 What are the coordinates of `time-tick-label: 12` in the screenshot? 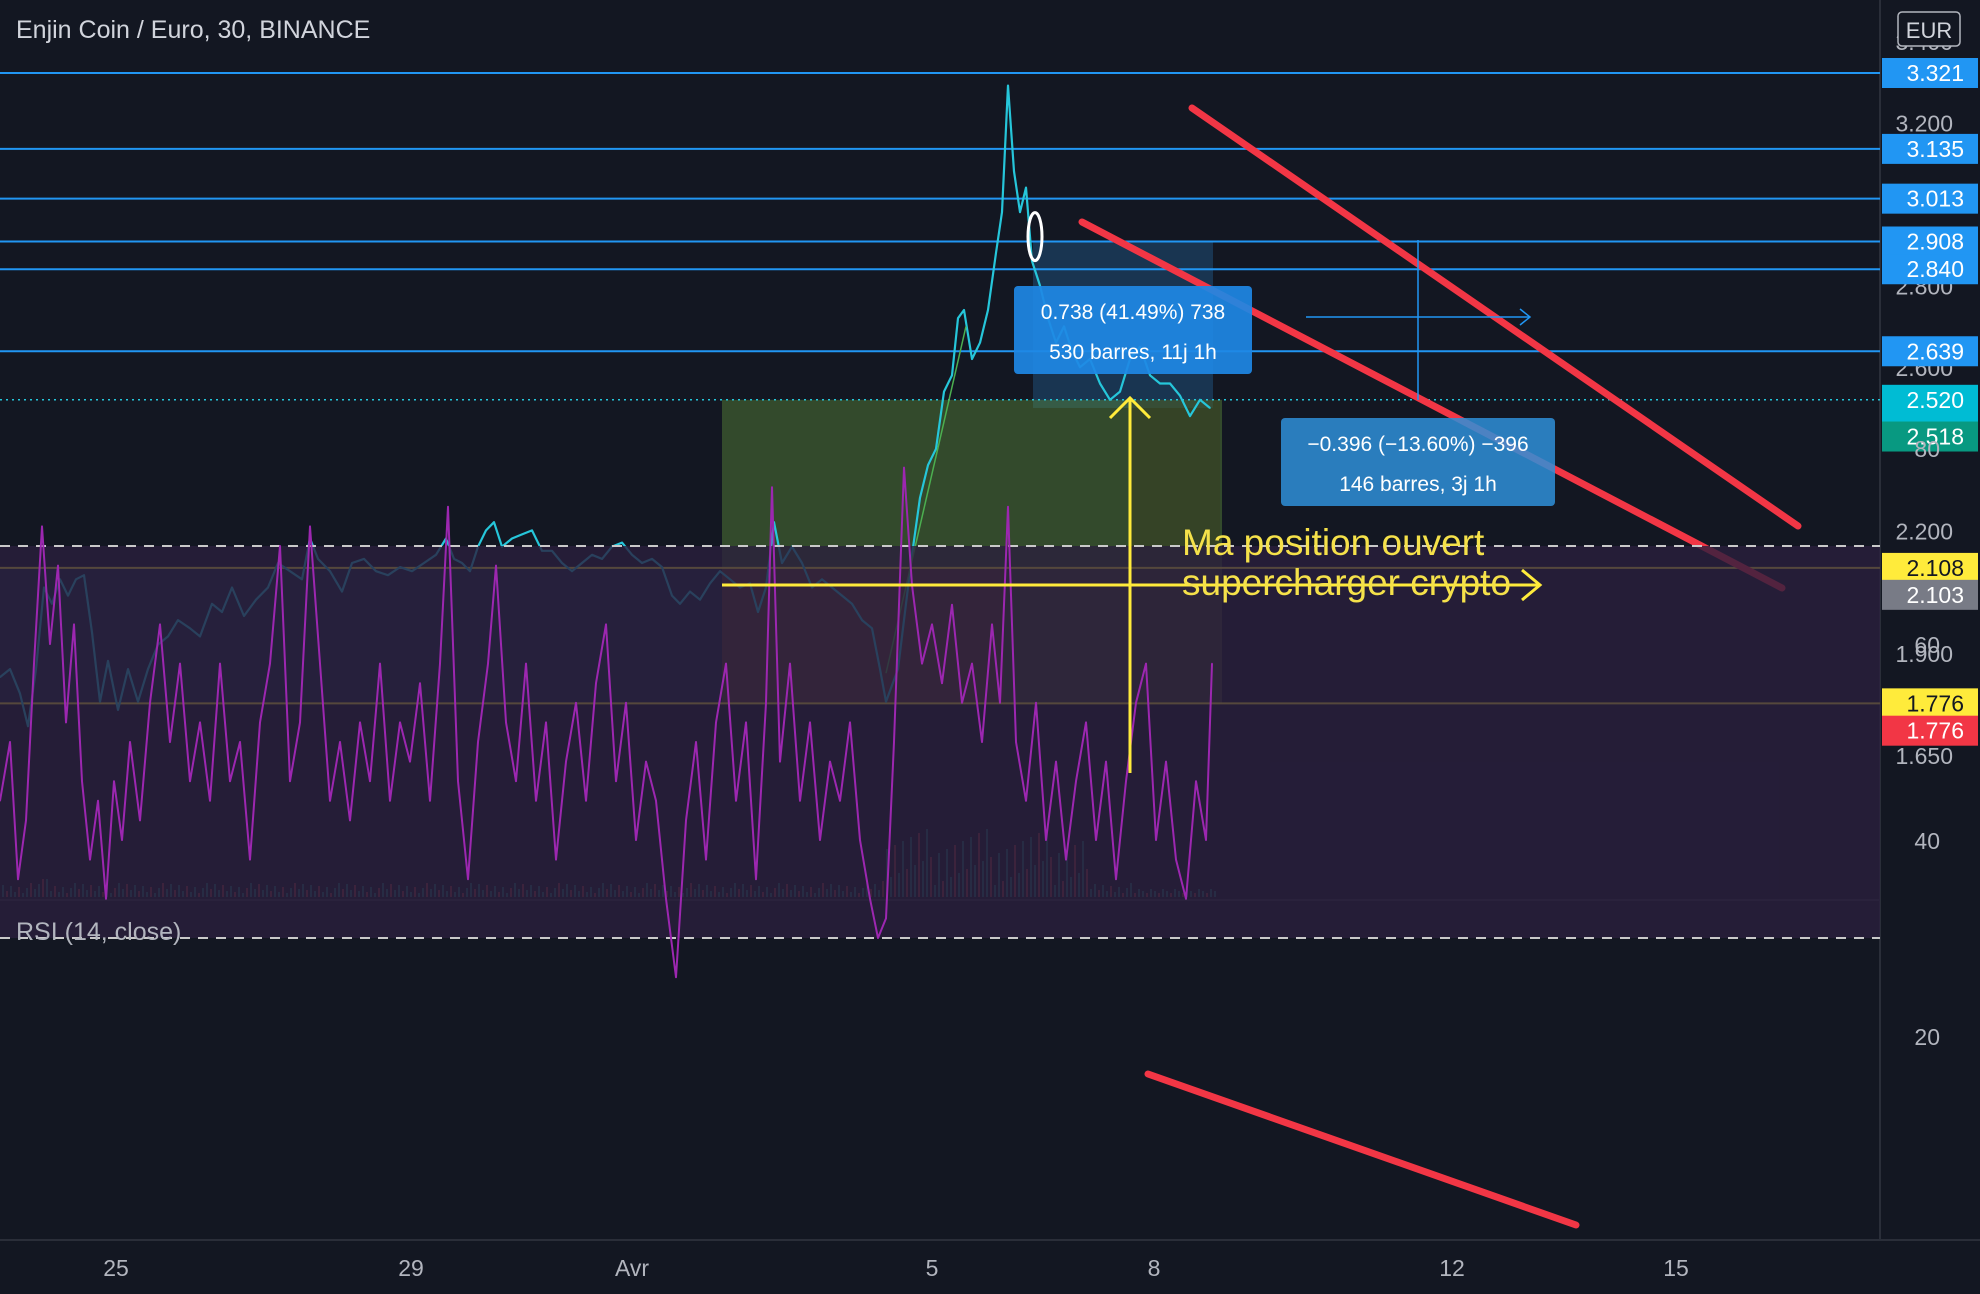 It's located at (1452, 1268).